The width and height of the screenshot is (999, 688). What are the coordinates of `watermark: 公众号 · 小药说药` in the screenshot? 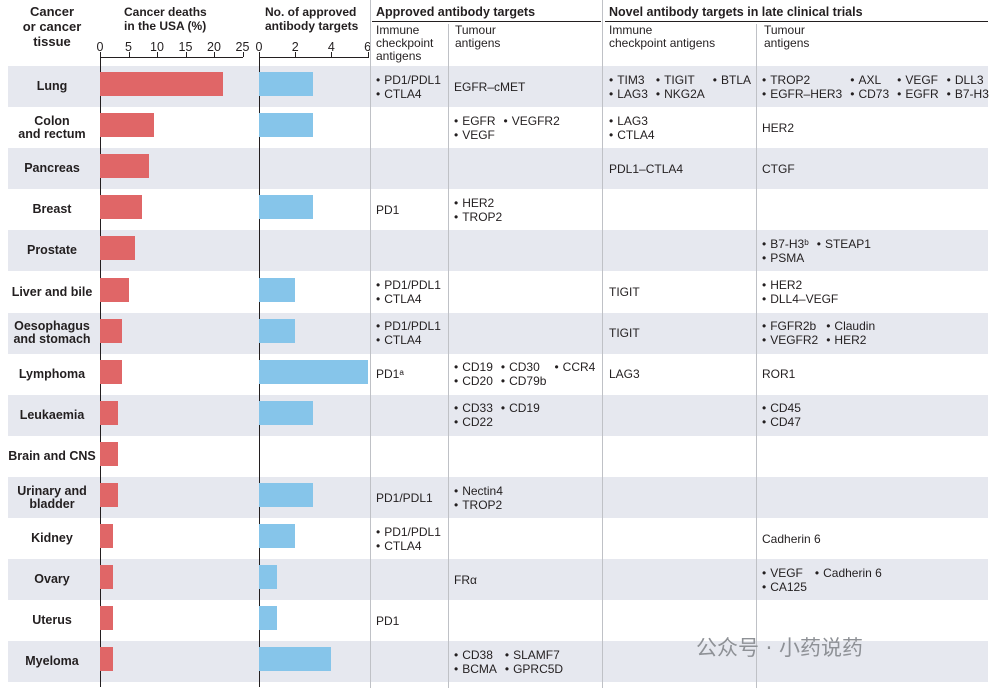 It's located at (780, 648).